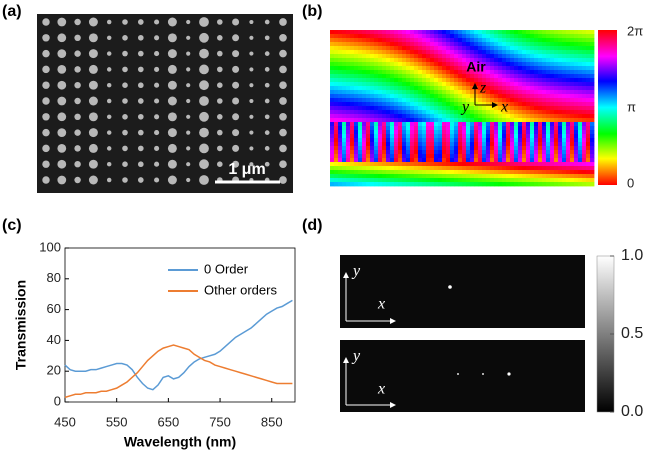  I want to click on x-tick-label: 450, so click(65, 421).